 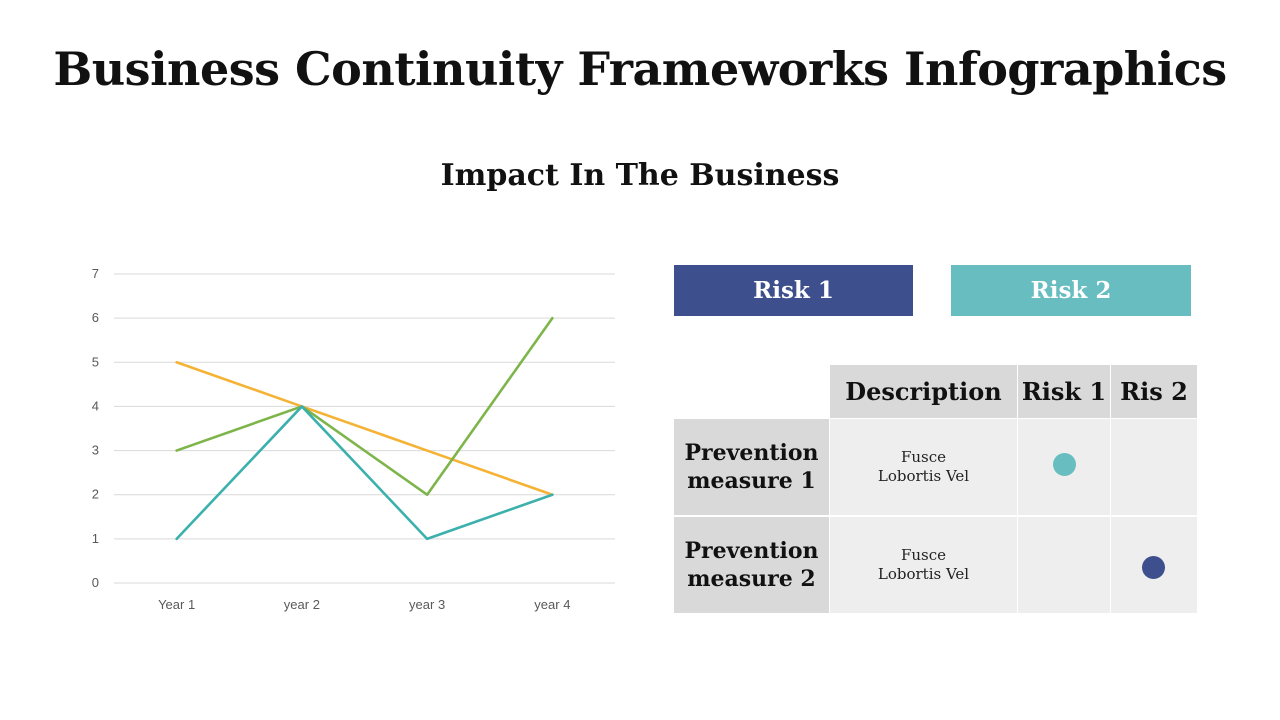 What do you see at coordinates (640, 175) in the screenshot?
I see `slide-subtitle: Impact In The Business` at bounding box center [640, 175].